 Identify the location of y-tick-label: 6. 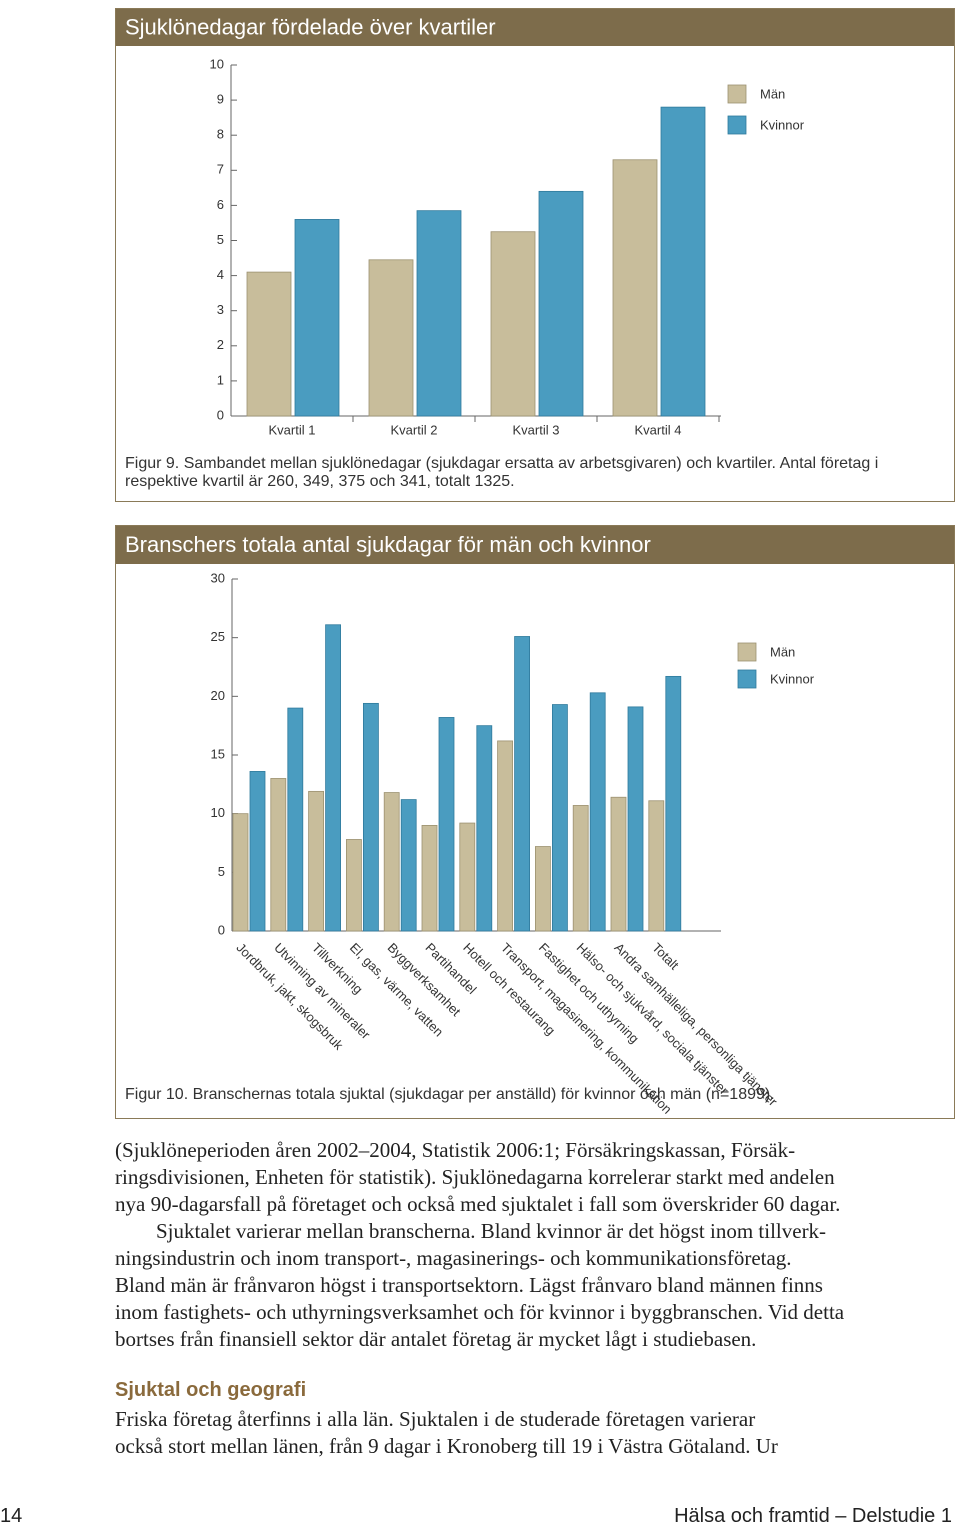
(220, 204).